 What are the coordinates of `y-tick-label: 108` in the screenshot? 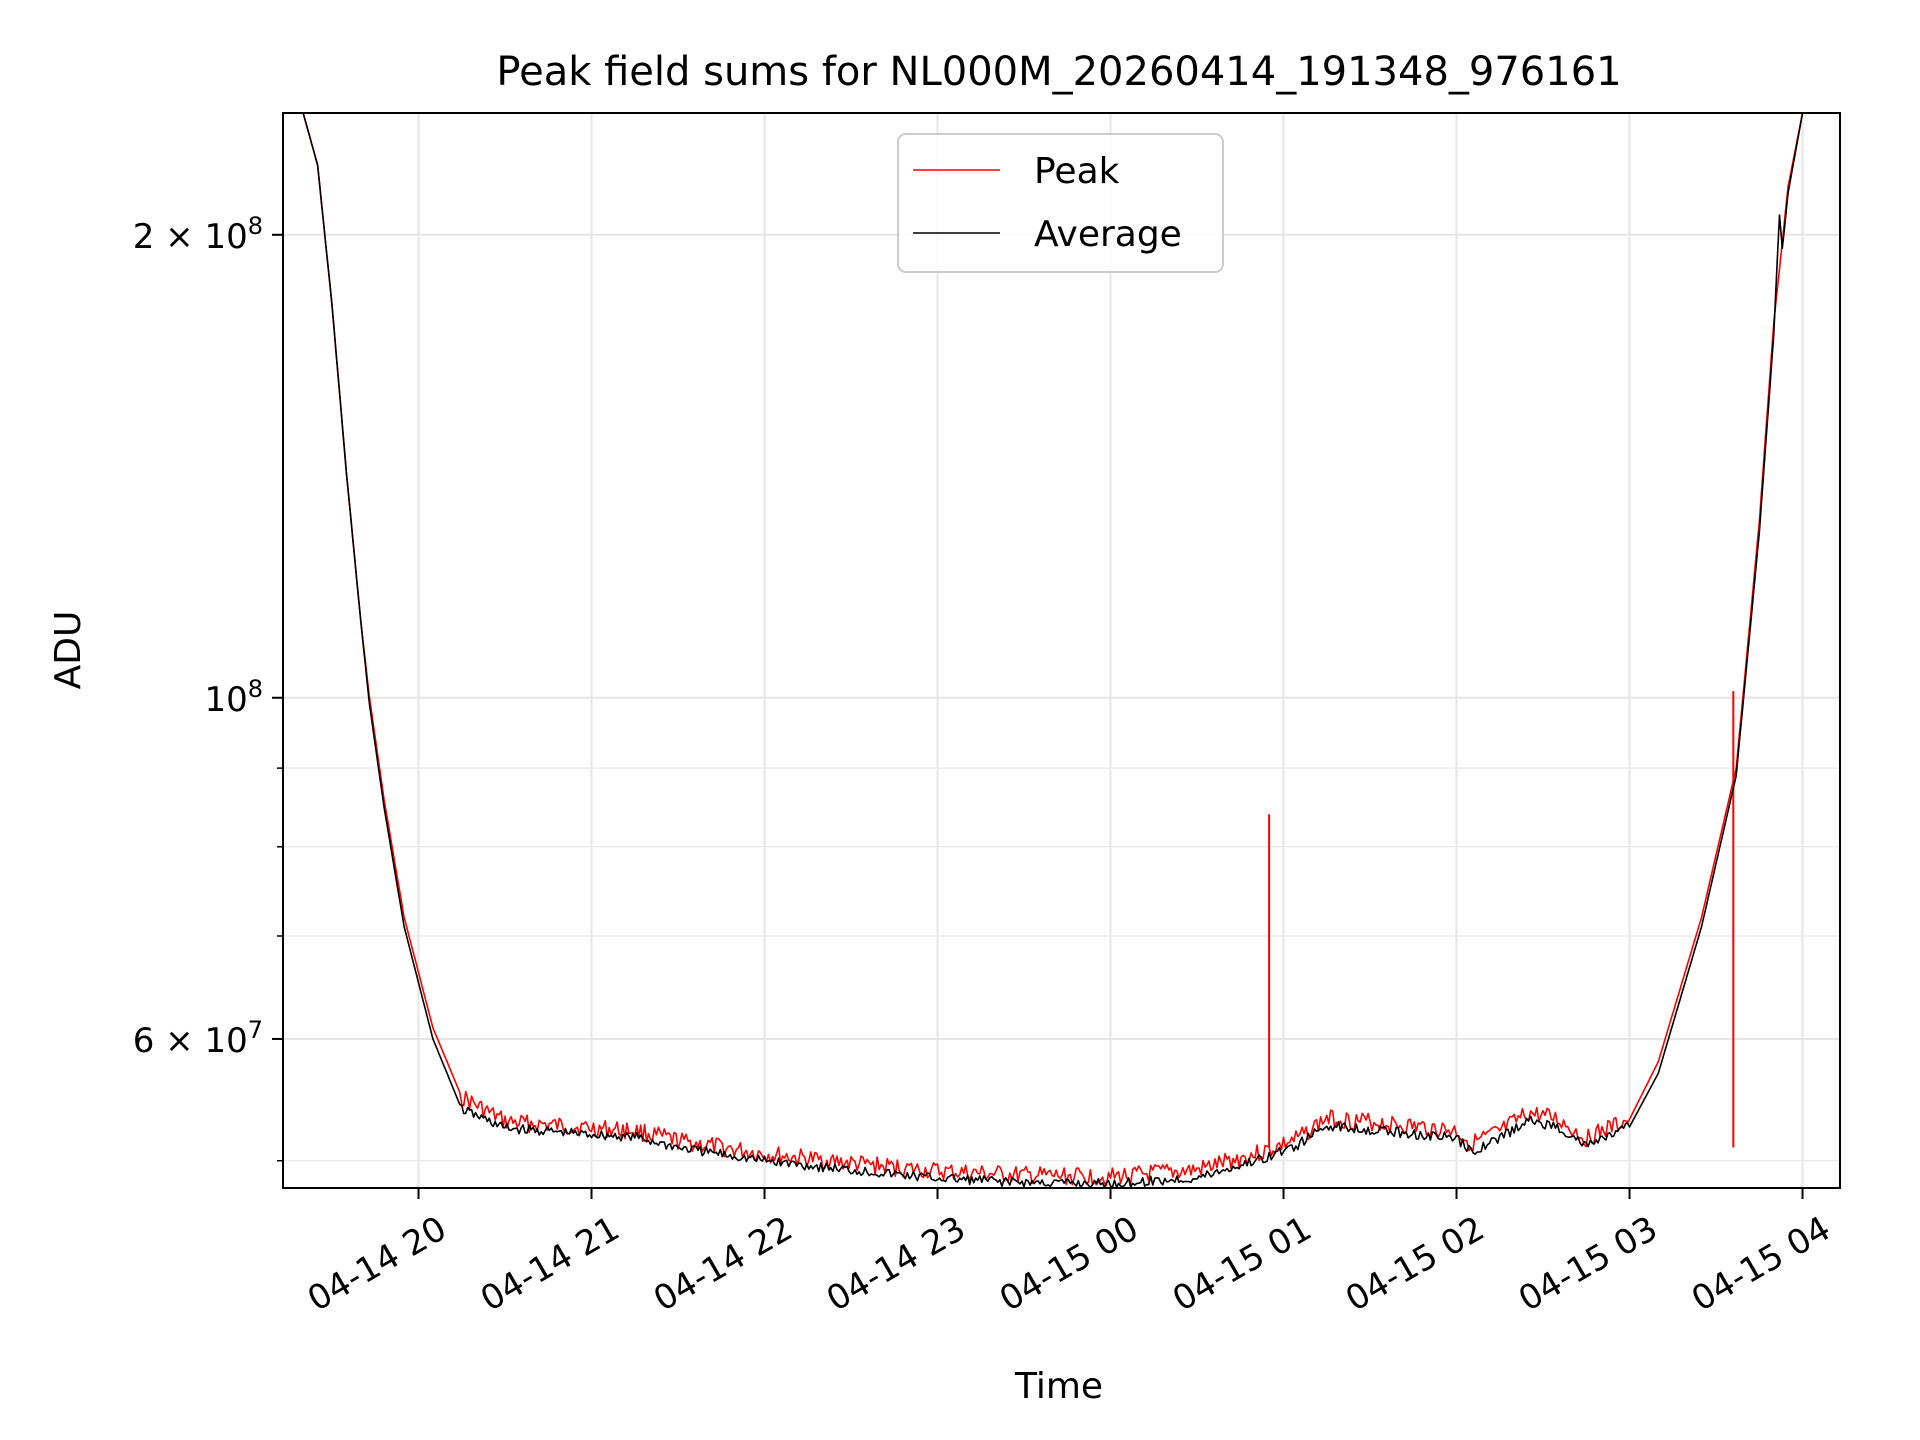 It's located at (233, 697).